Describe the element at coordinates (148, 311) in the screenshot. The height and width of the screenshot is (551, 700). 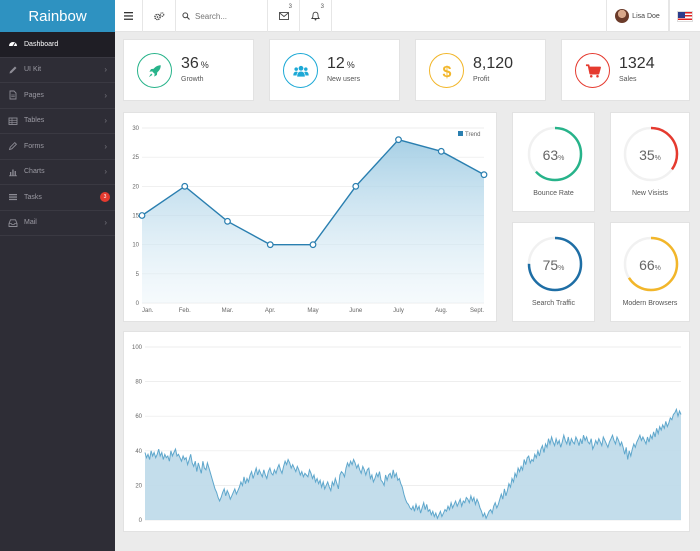
I see `x-tick-label: Jan.` at that location.